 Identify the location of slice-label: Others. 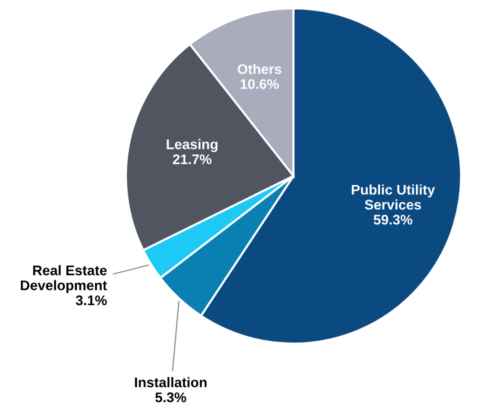
(260, 69).